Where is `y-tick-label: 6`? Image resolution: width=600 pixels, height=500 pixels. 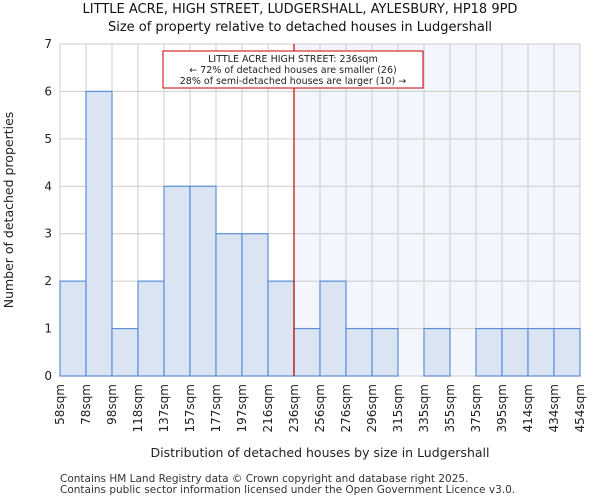 y-tick-label: 6 is located at coordinates (48, 91).